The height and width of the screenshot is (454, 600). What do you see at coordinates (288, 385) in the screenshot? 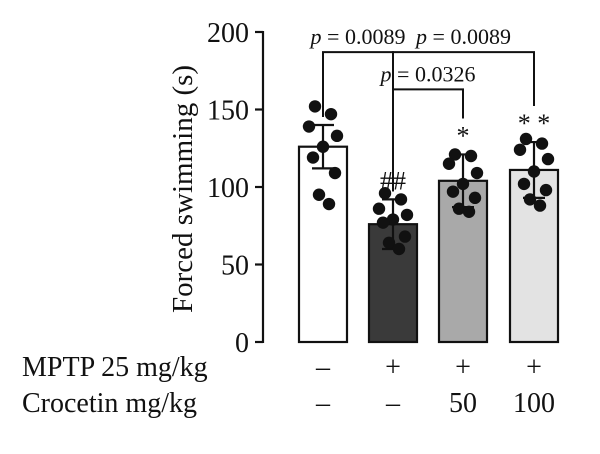
I see `treatment-table: MPTP 25 mg/kg – + + + Crocetin mg/kg – – 50 100` at bounding box center [288, 385].